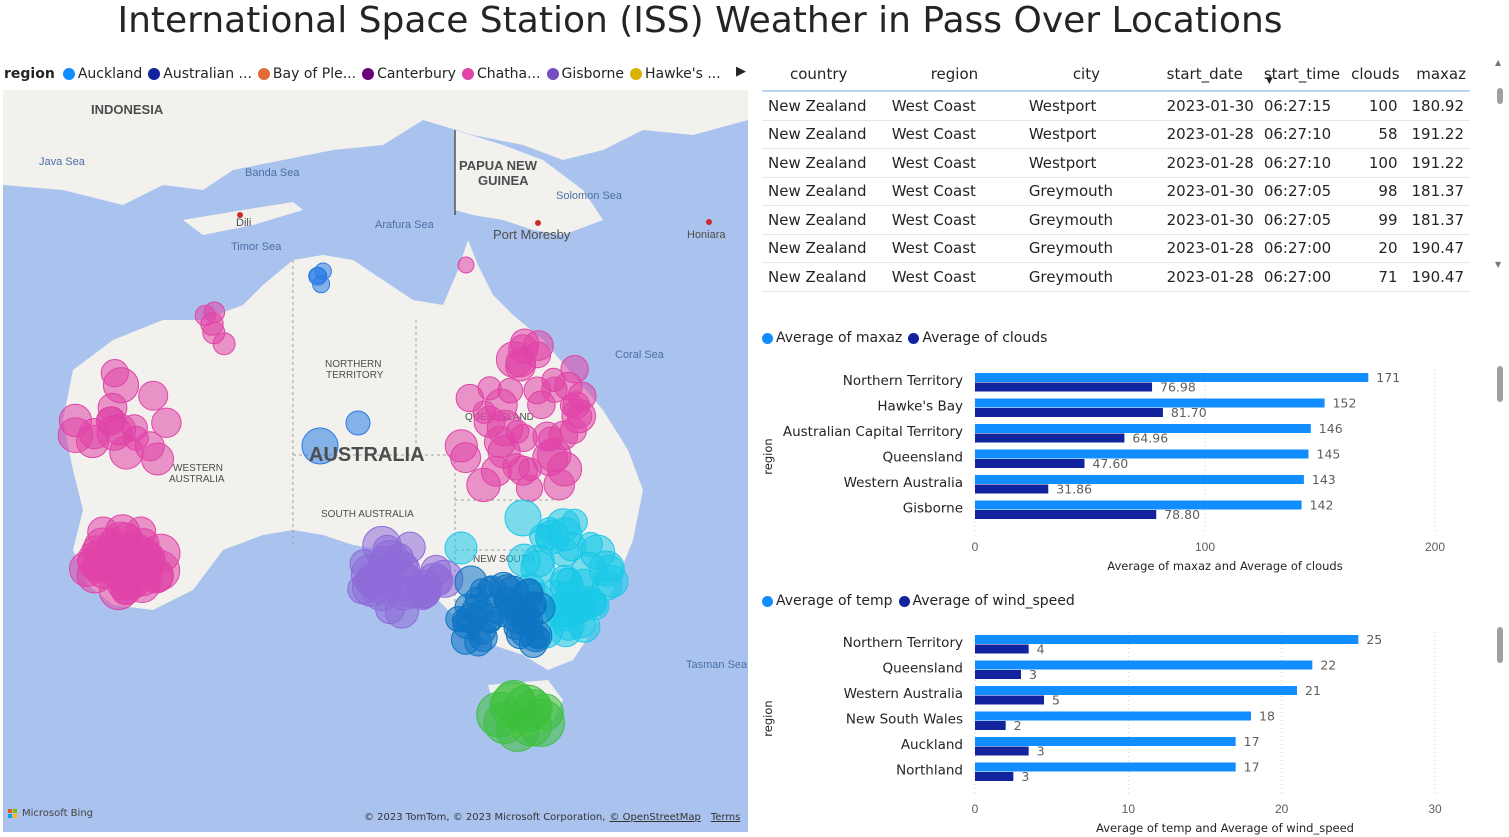 The height and width of the screenshot is (837, 1509). Describe the element at coordinates (1499, 165) in the screenshot. I see `table-scrollbar: ▲ ▼` at that location.